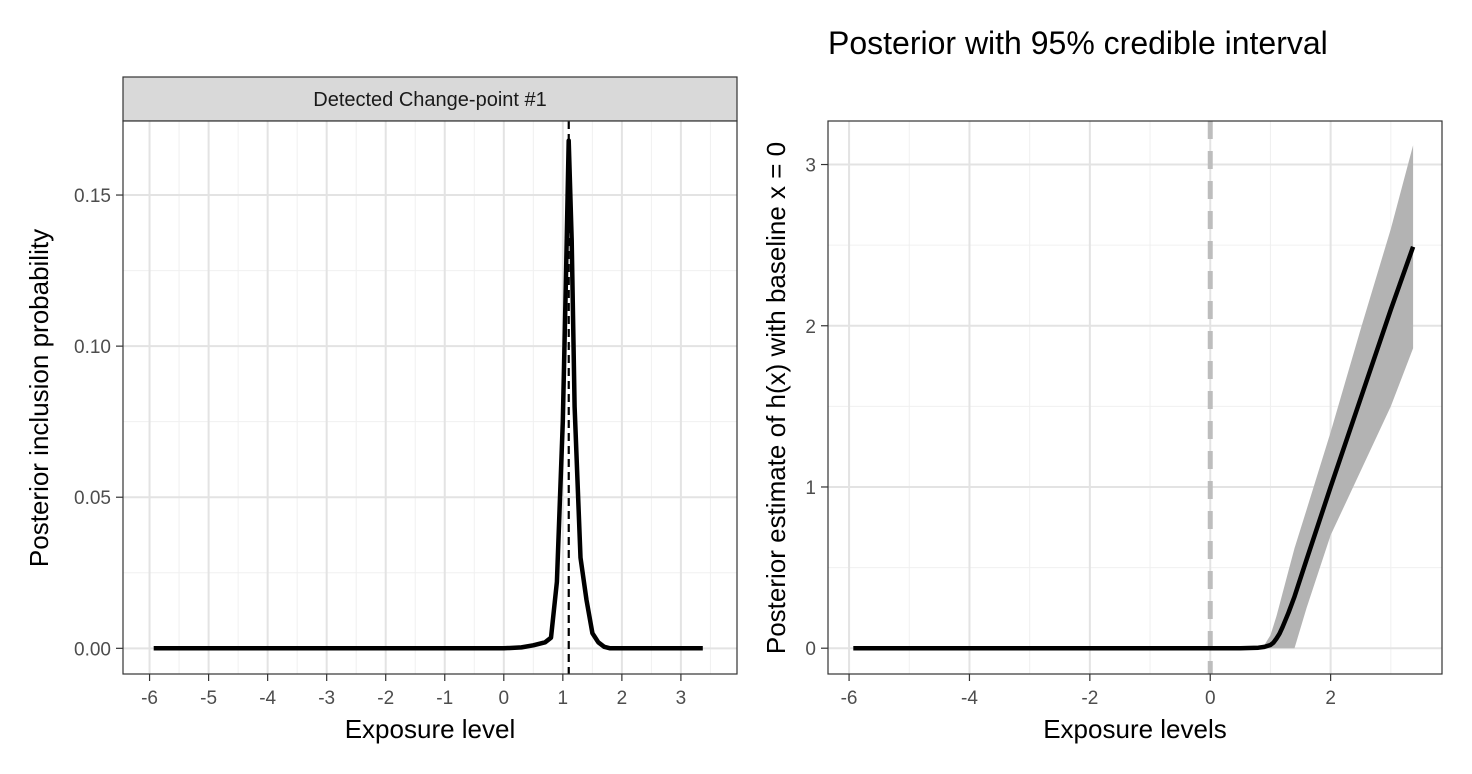 This screenshot has height=774, width=1472. Describe the element at coordinates (92, 196) in the screenshot. I see `y-tick-label: 0.15` at that location.